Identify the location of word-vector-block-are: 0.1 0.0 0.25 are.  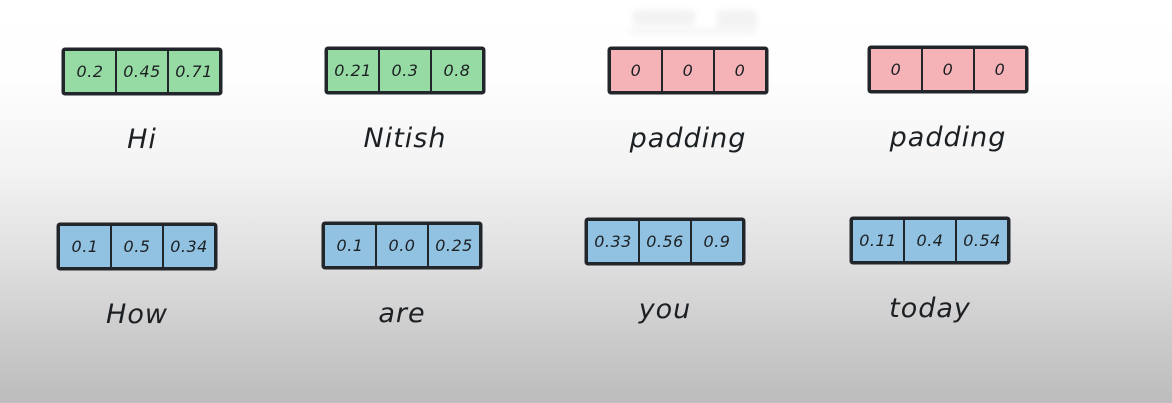
(402, 275).